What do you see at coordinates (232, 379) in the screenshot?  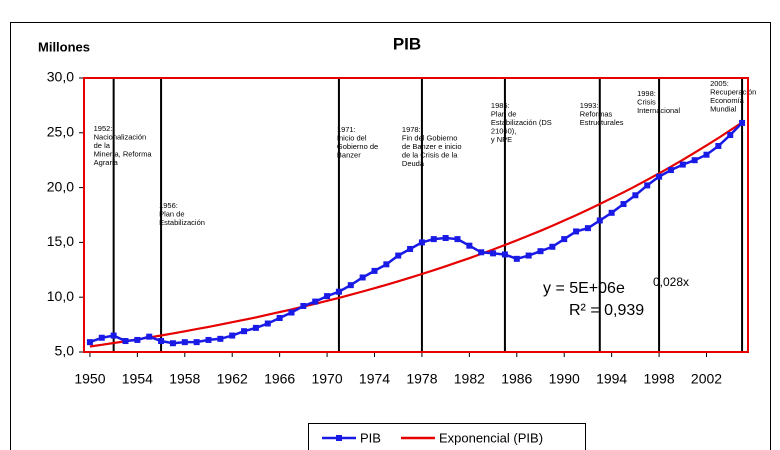 I see `x-tick-label: 1962` at bounding box center [232, 379].